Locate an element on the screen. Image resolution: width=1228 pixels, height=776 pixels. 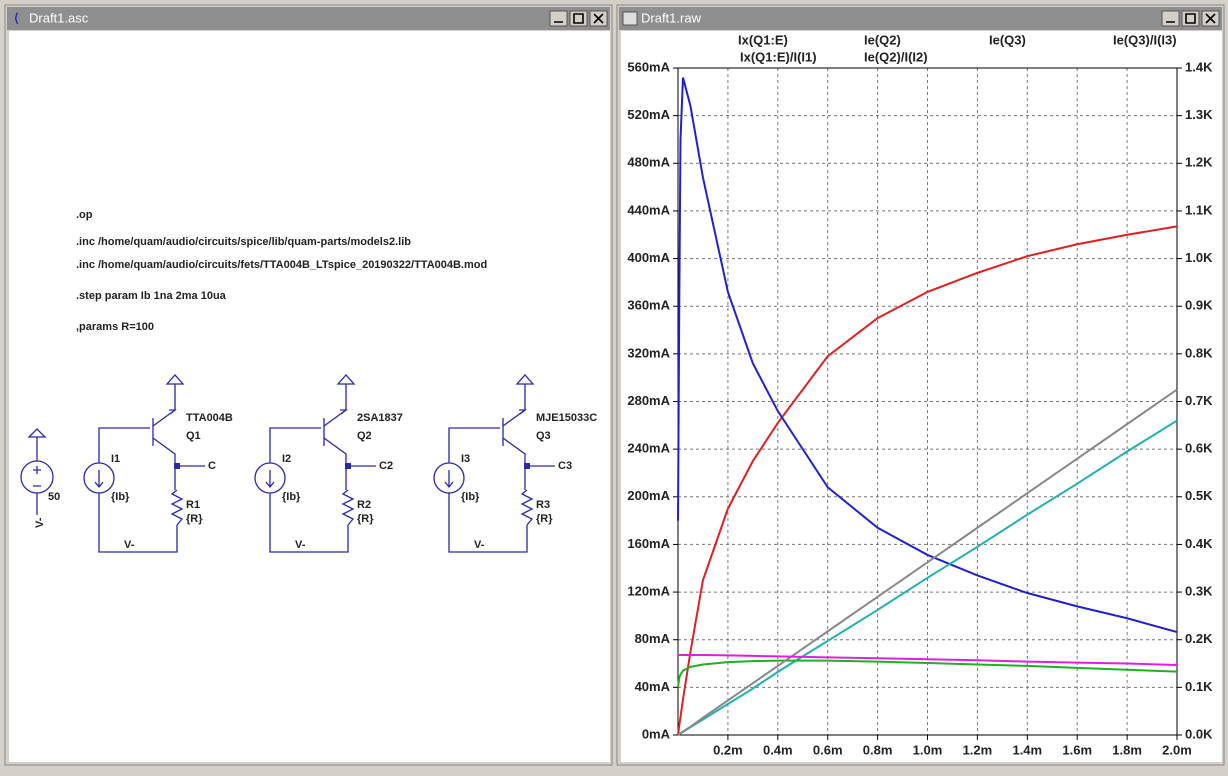
y-tick-label: 320mA is located at coordinates (648, 352).